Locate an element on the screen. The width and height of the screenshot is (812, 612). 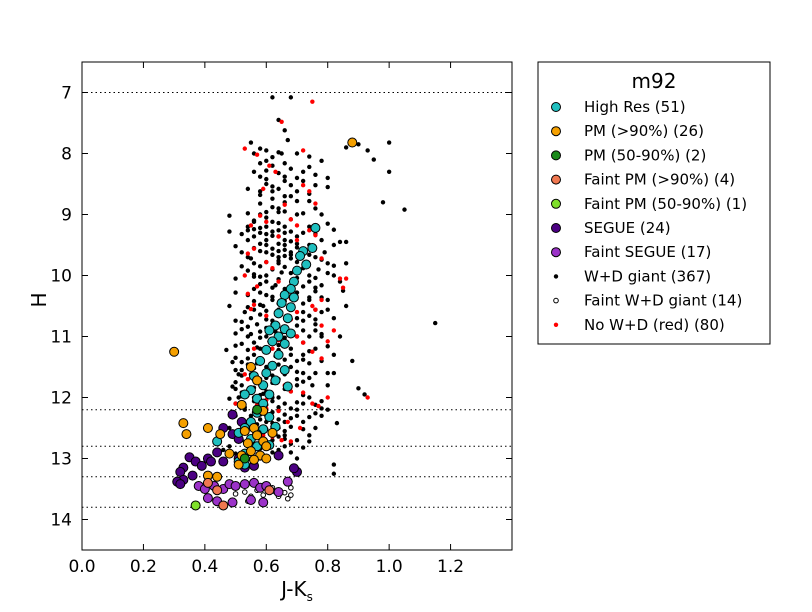
legend-label-segue-24: SEGUE (24) is located at coordinates (627, 228).